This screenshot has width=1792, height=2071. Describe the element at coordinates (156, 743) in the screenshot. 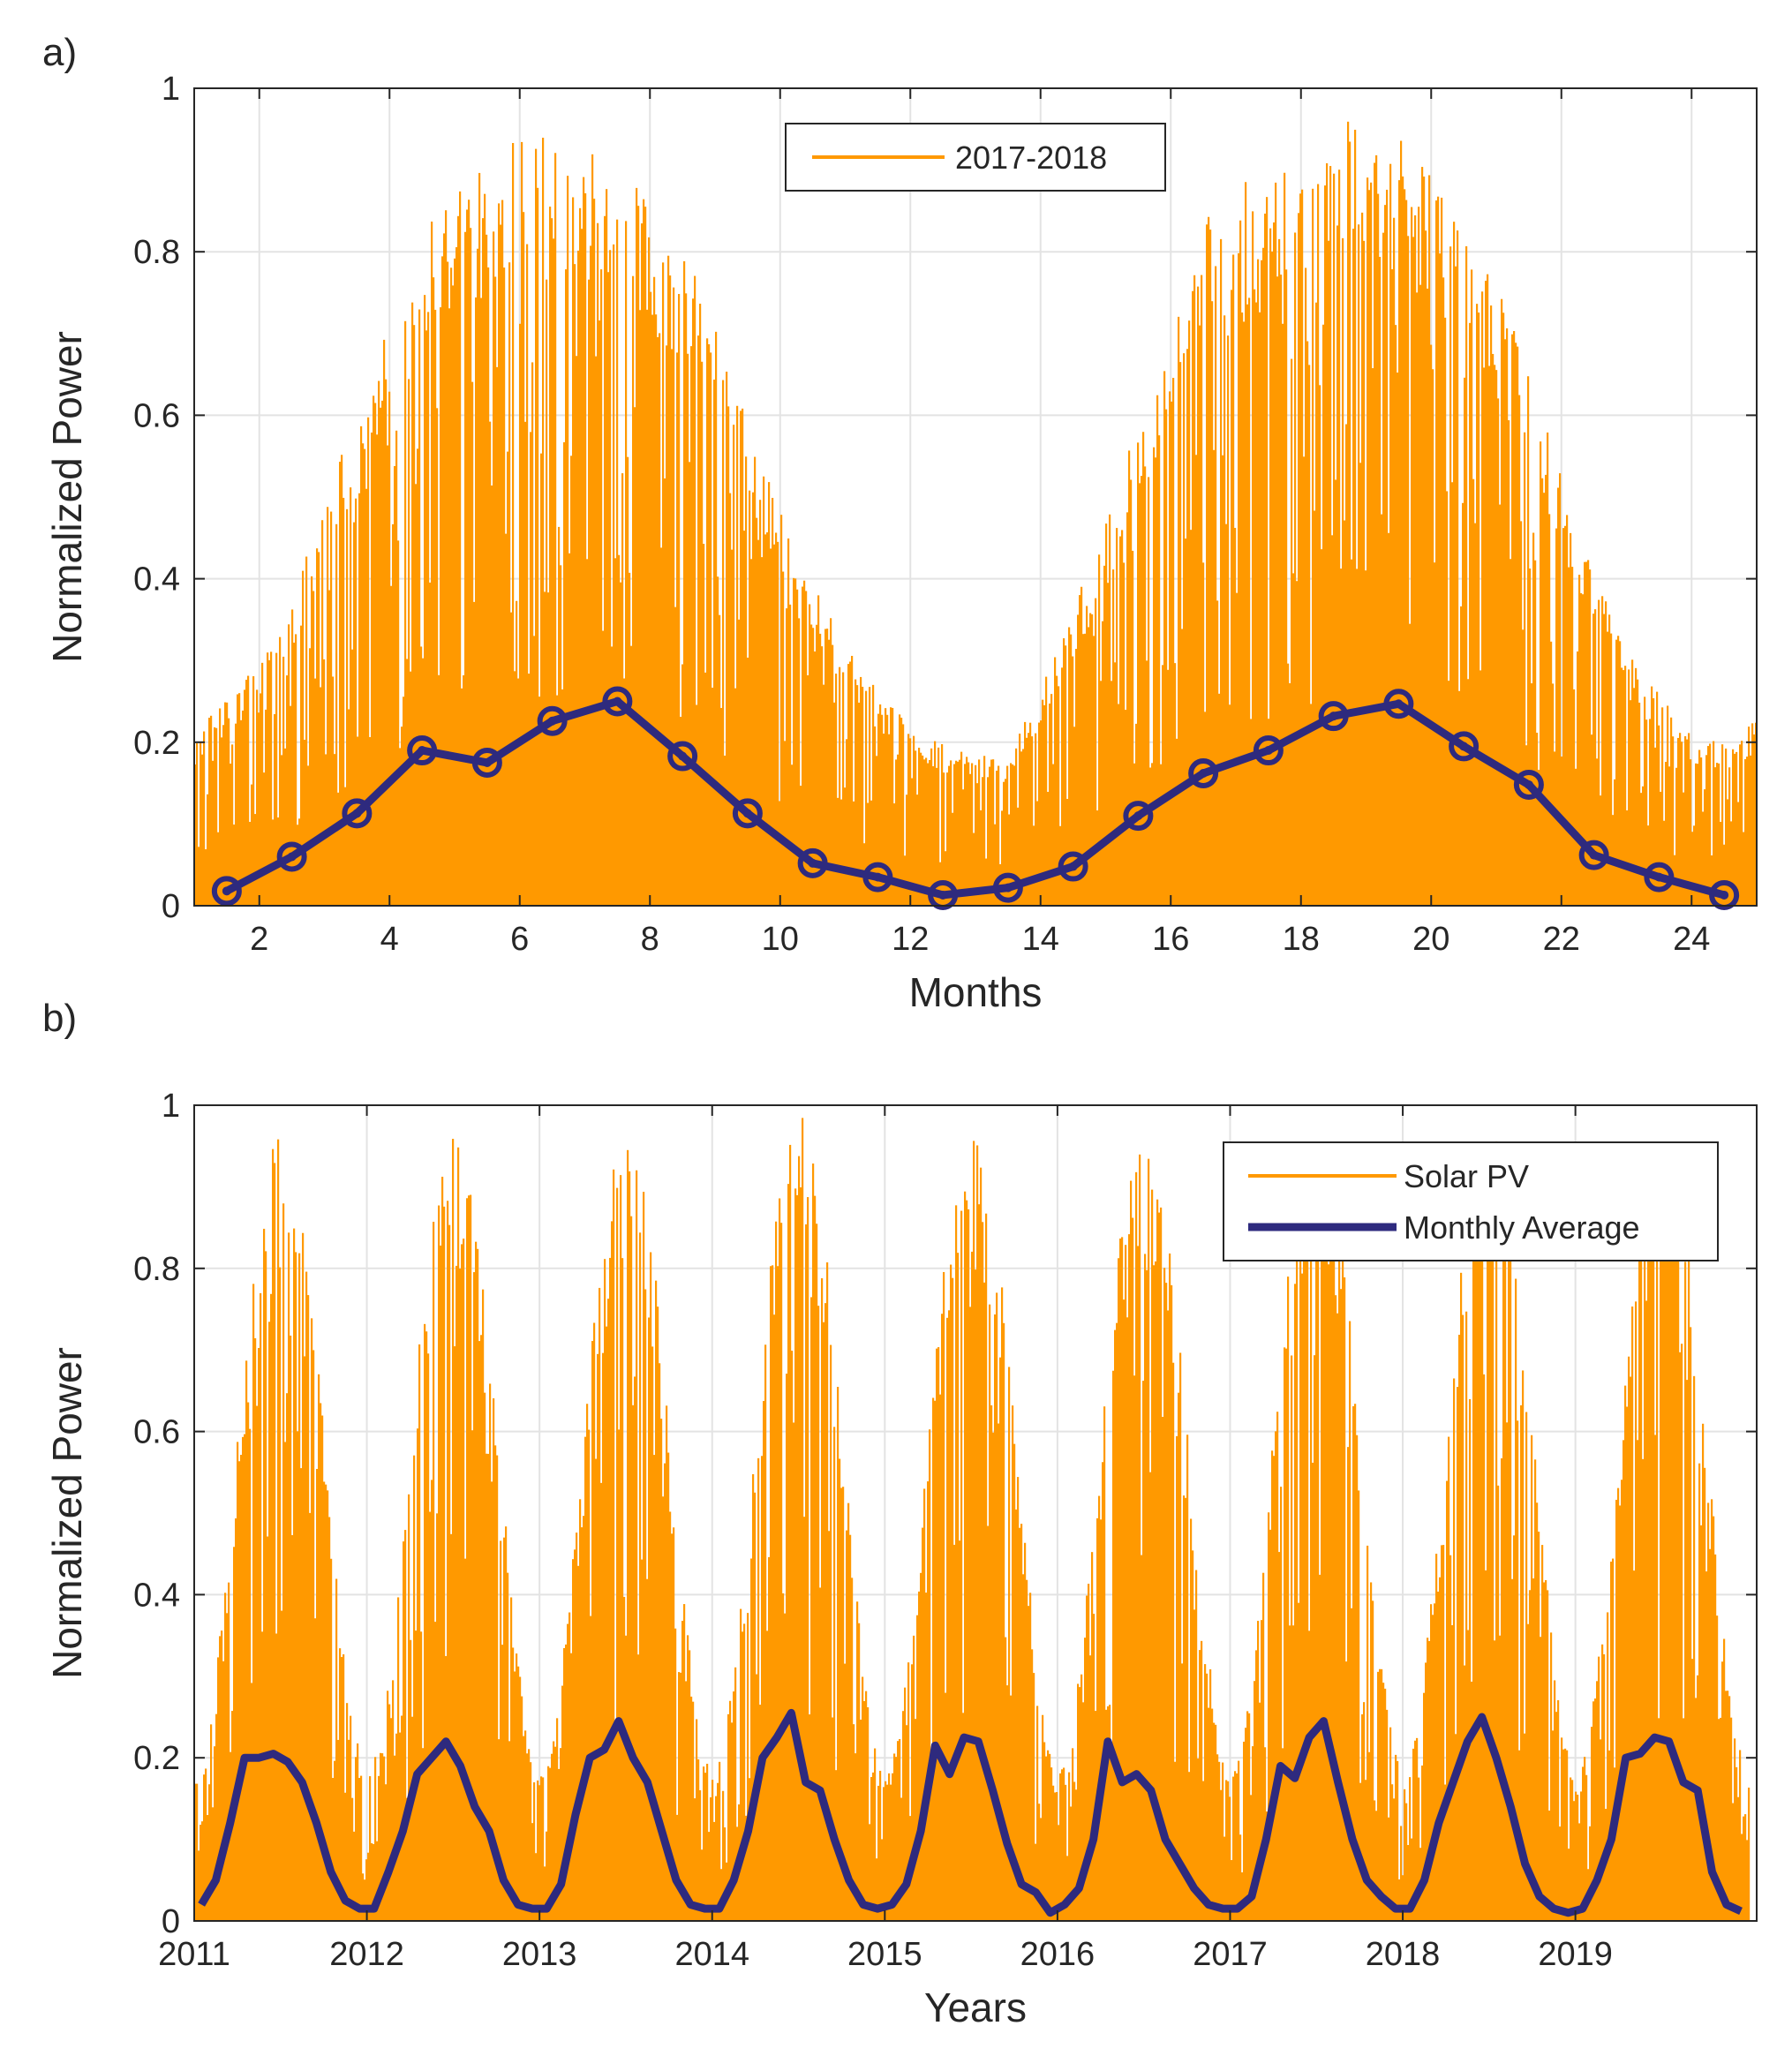

I see `y-tick-label: 0.2` at that location.